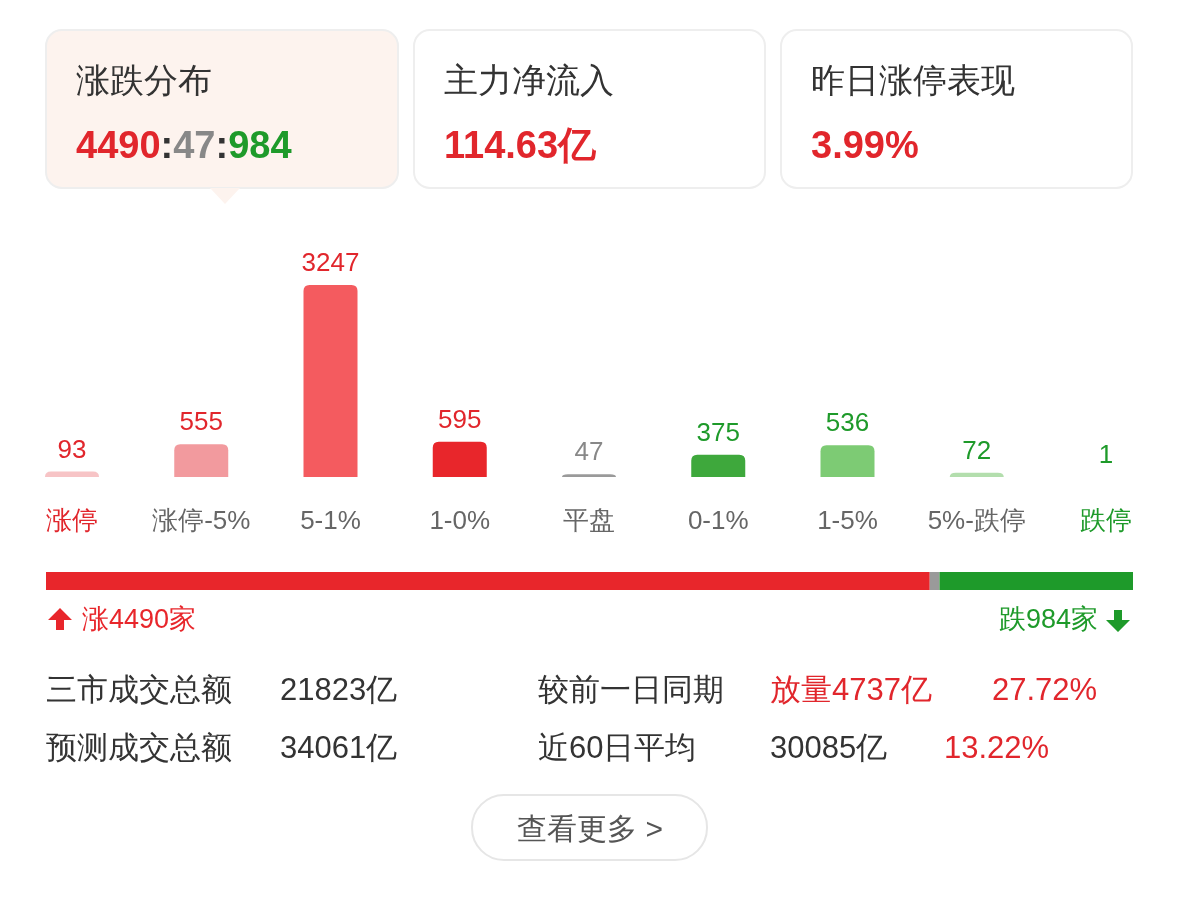  I want to click on x-tick-label: 5-1%, so click(330, 520).